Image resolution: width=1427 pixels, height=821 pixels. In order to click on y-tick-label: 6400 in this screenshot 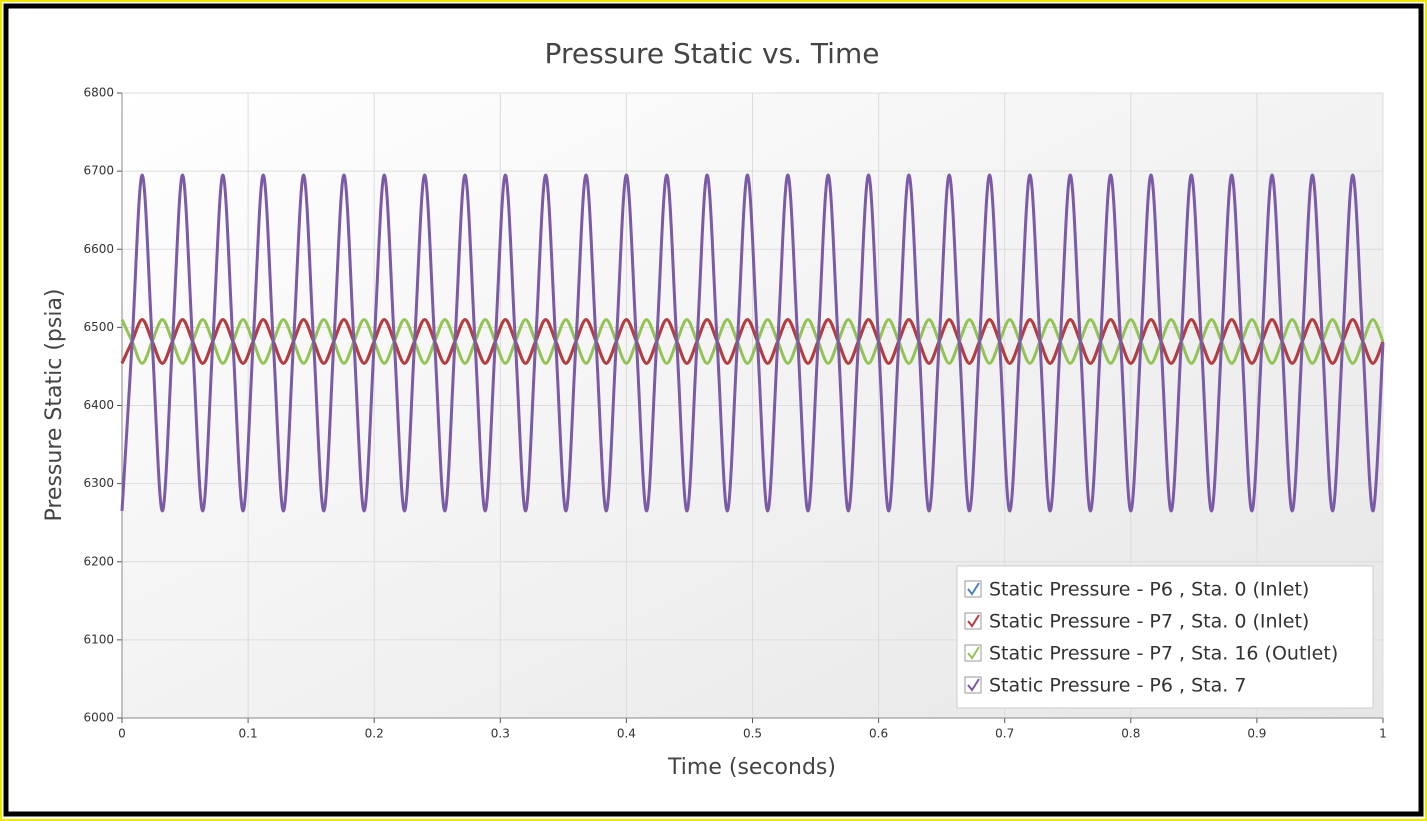, I will do `click(98, 405)`.